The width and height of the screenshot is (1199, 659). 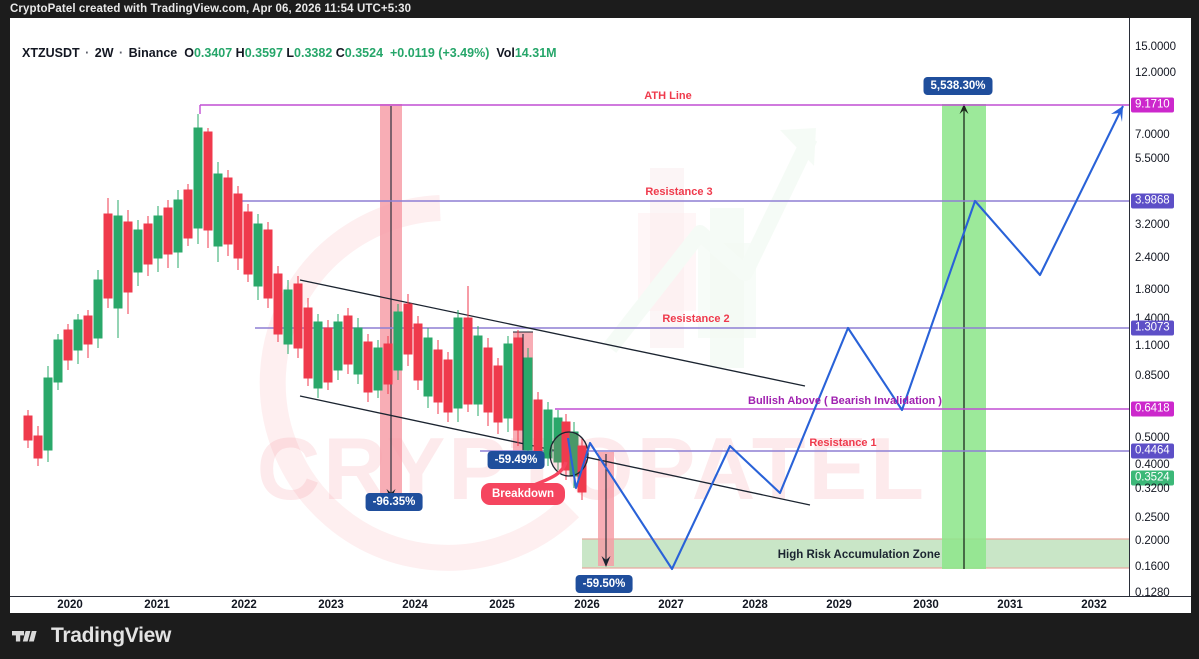 What do you see at coordinates (1152, 105) in the screenshot?
I see `price-badge-ath: 9.1710` at bounding box center [1152, 105].